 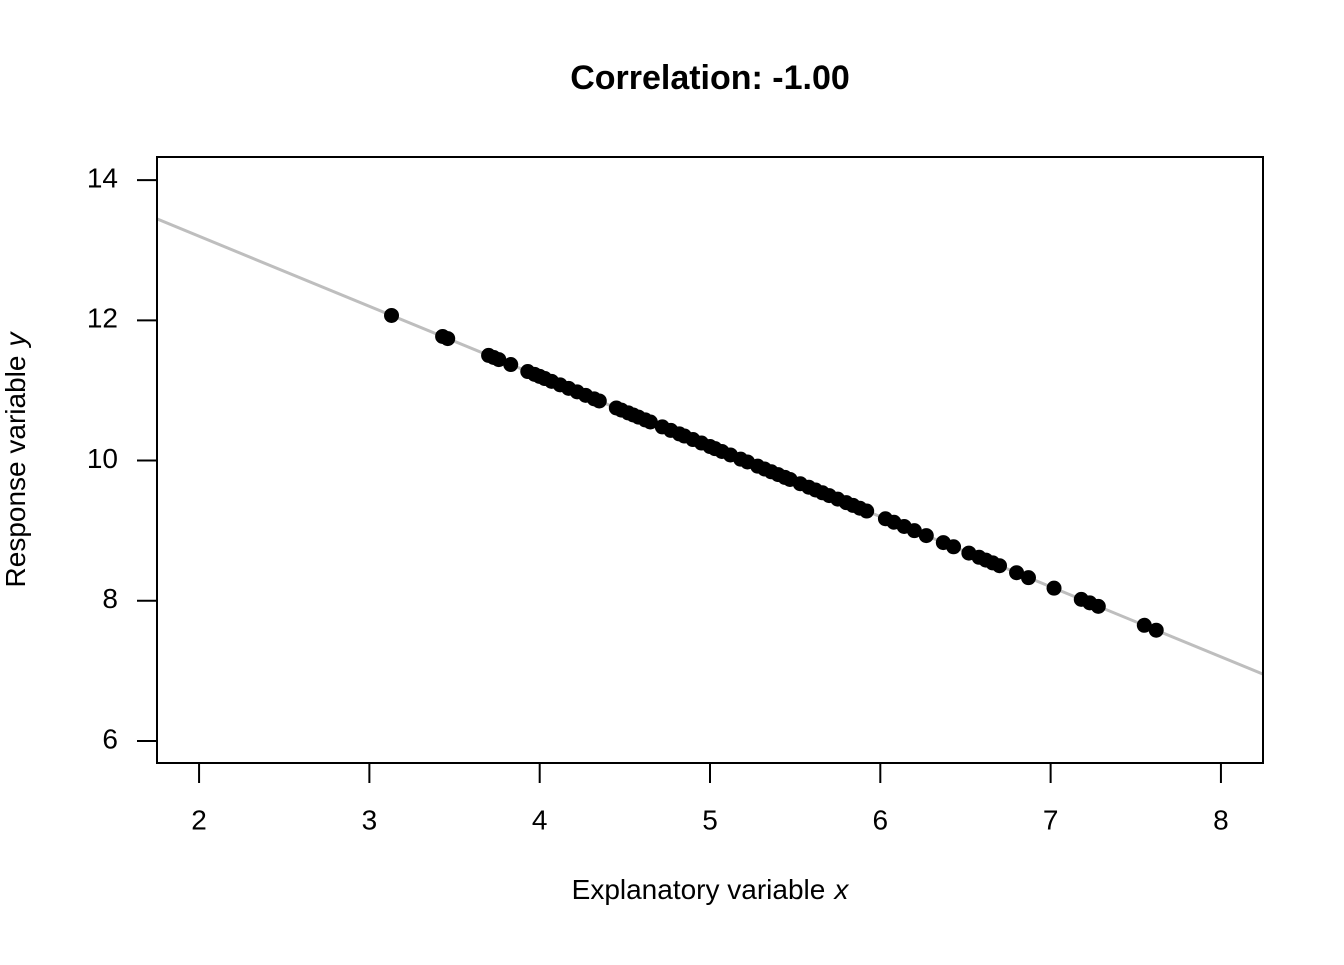 What do you see at coordinates (15, 340) in the screenshot?
I see `y-axis-label-var: y` at bounding box center [15, 340].